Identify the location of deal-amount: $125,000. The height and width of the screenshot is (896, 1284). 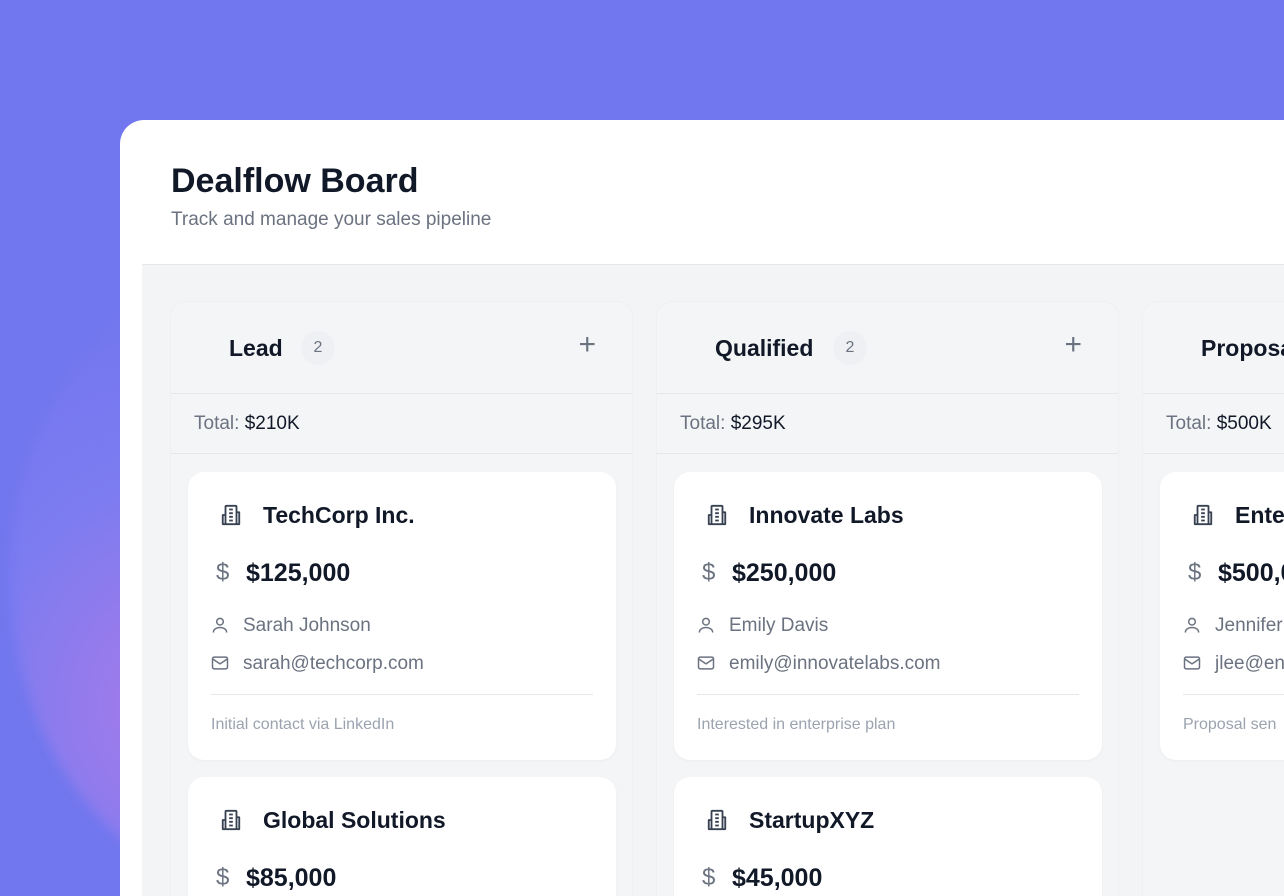
(298, 573).